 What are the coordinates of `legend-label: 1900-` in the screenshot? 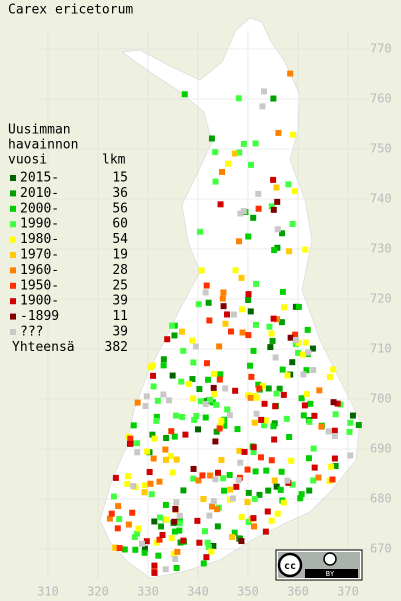 It's located at (39, 301).